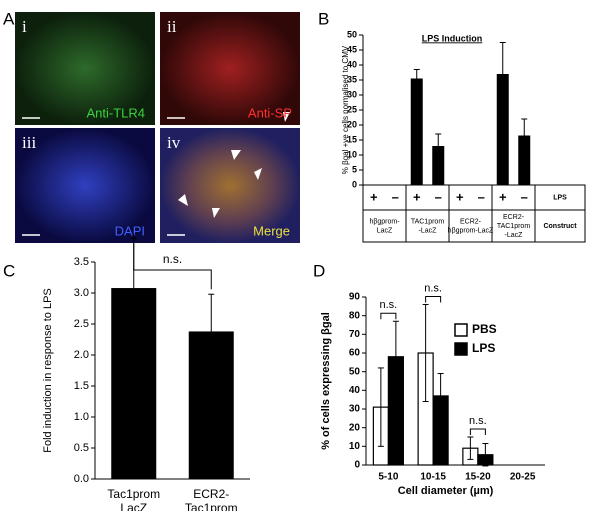 This screenshot has width=600, height=511. What do you see at coordinates (211, 494) in the screenshot?
I see `x-tick-label: ECR2-` at bounding box center [211, 494].